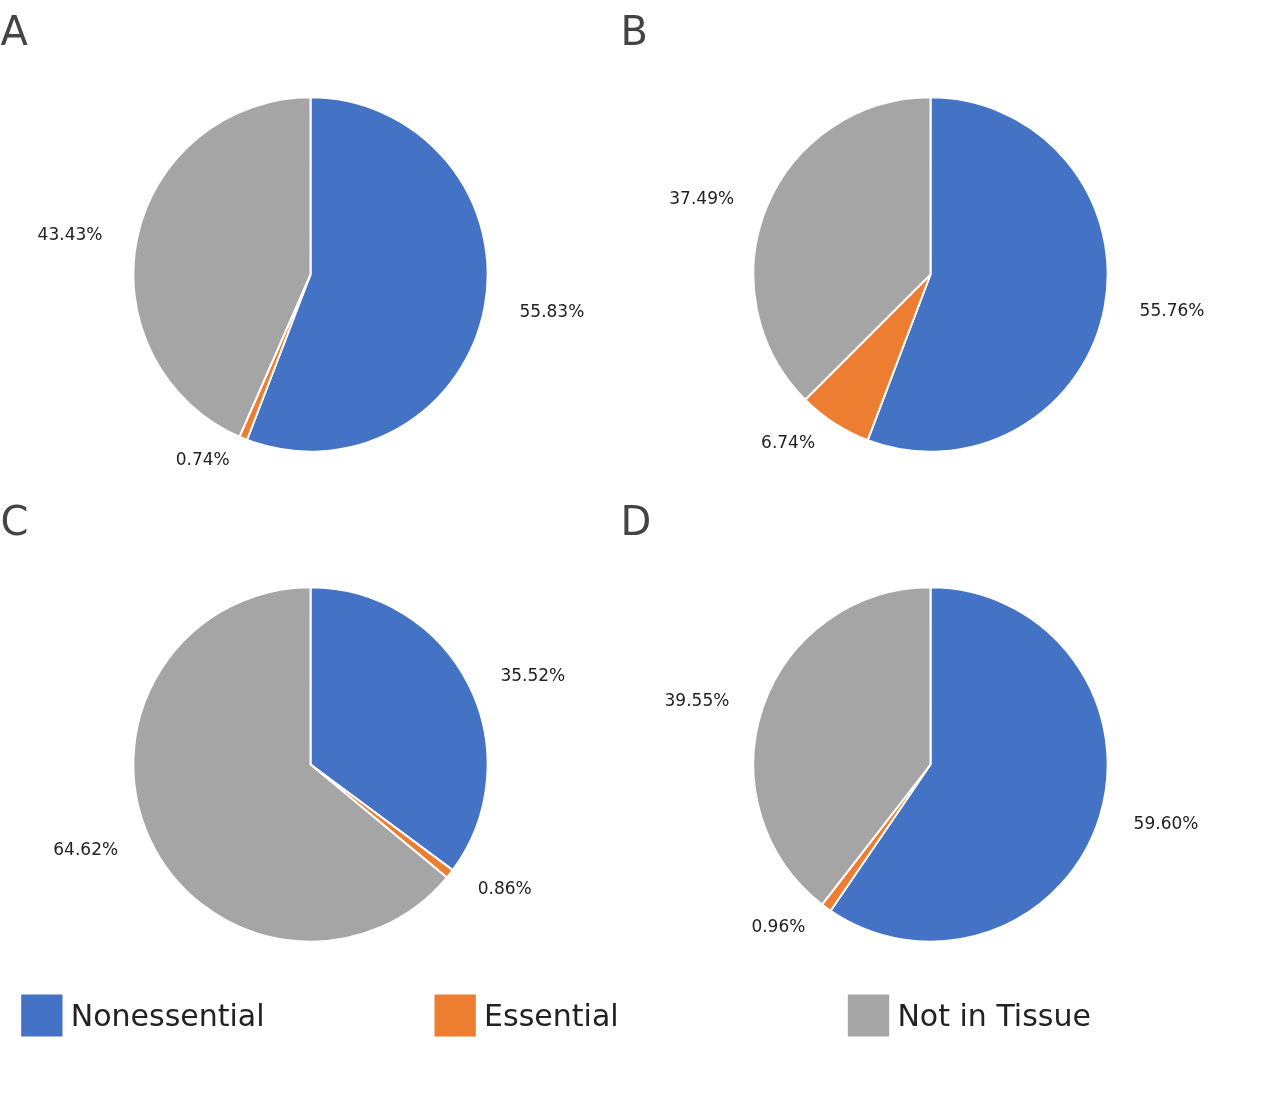 This screenshot has width=1263, height=1109. Describe the element at coordinates (504, 887) in the screenshot. I see `data-label: 0.86%` at that location.